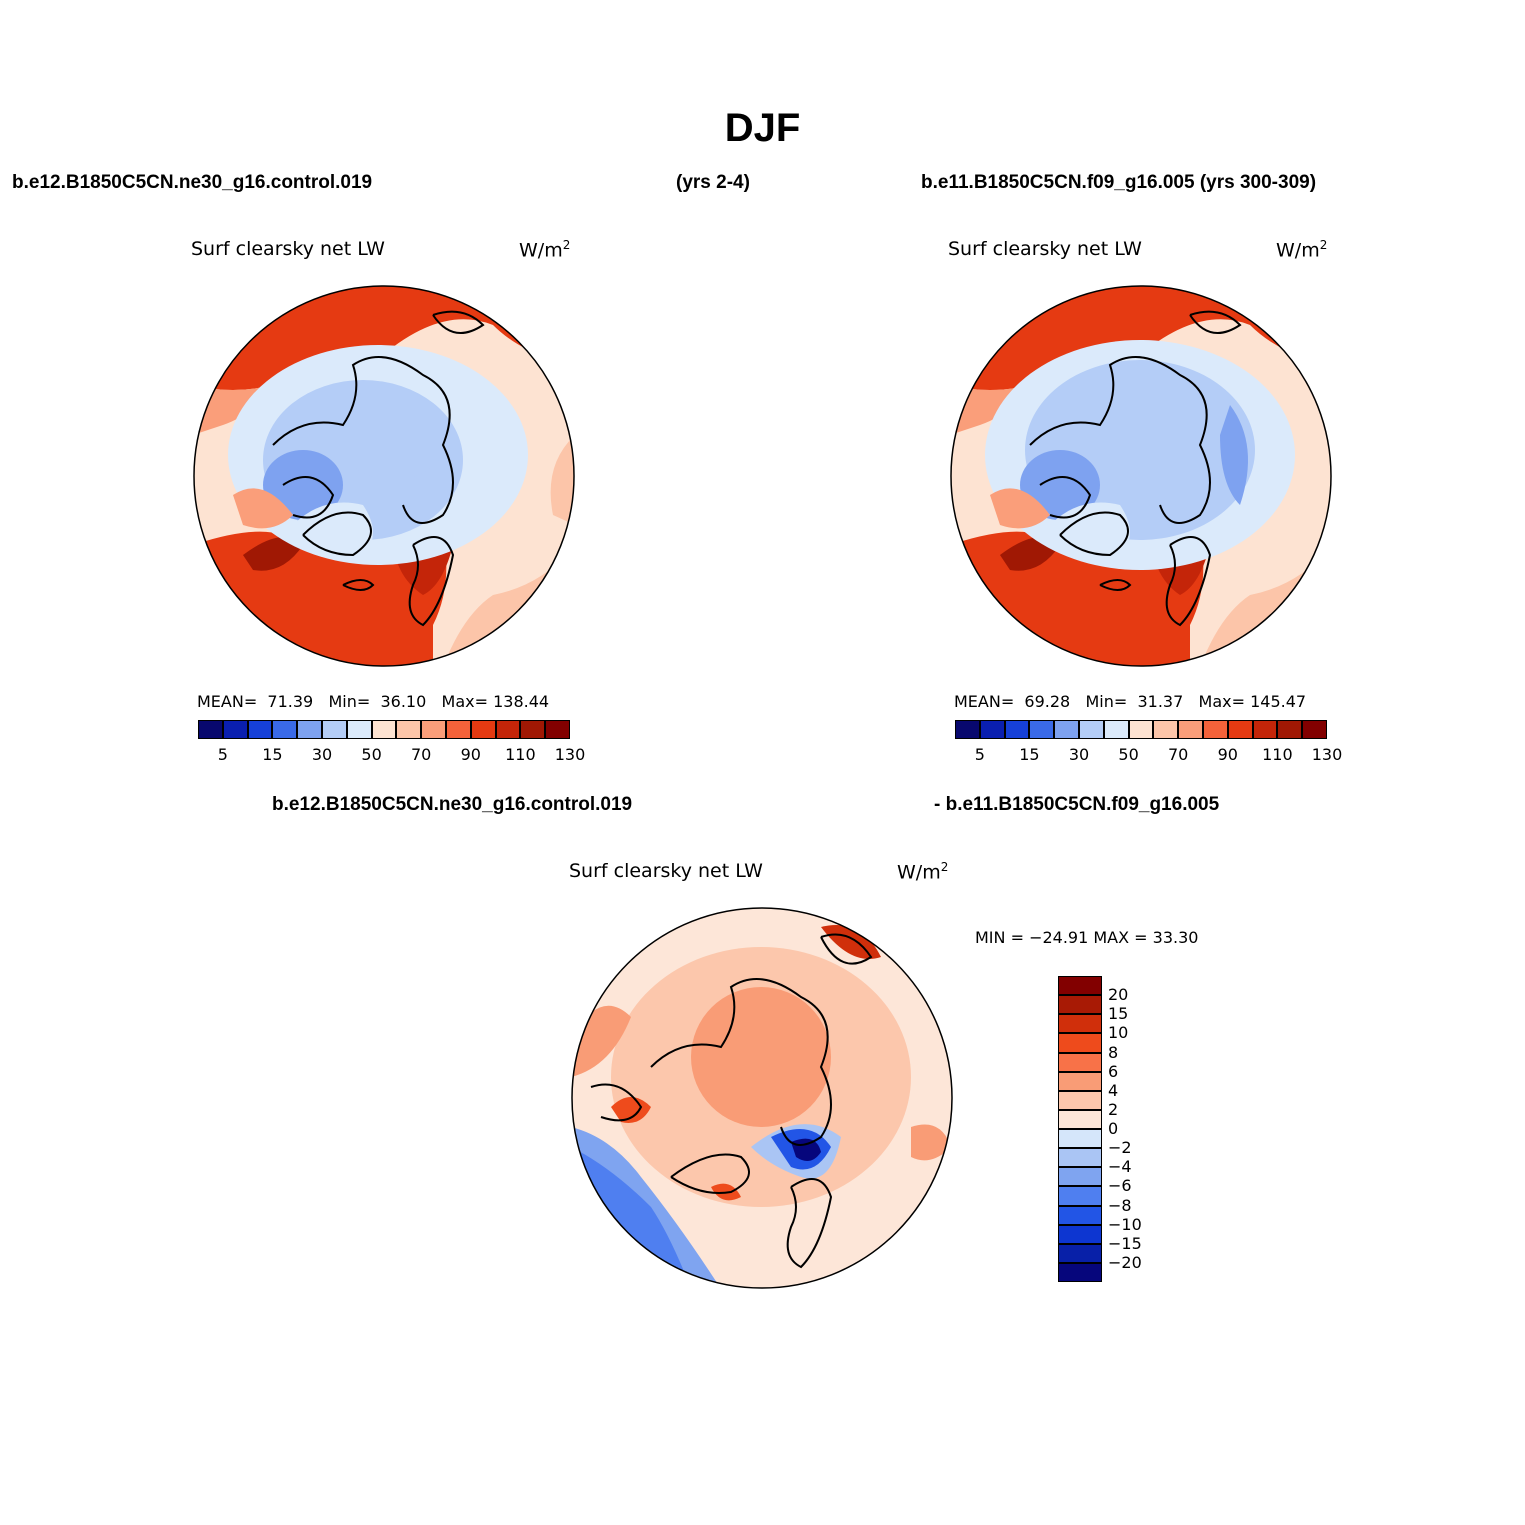 This screenshot has height=1525, width=1525. What do you see at coordinates (1077, 804) in the screenshot?
I see `diff-header-right: - b.e11.B1850C5CN.f09_g16.005` at bounding box center [1077, 804].